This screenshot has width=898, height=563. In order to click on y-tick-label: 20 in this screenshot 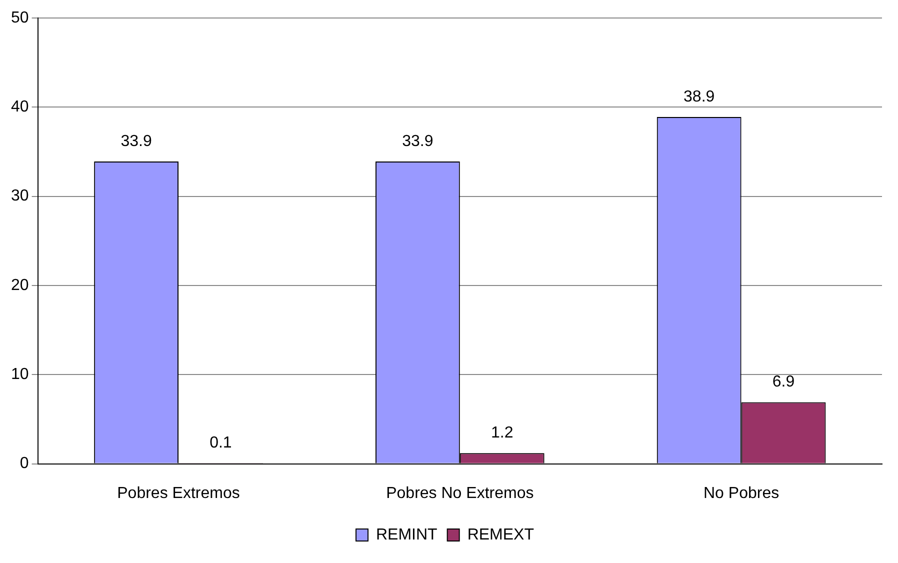, I will do `click(20, 285)`.